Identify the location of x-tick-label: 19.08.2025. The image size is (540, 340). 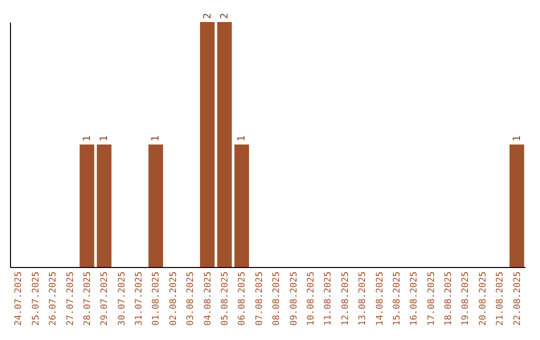
(466, 299).